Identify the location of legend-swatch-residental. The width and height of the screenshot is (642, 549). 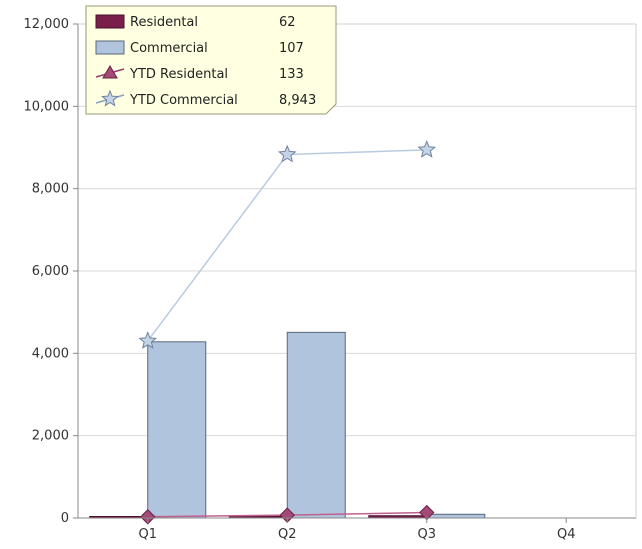
(110, 21).